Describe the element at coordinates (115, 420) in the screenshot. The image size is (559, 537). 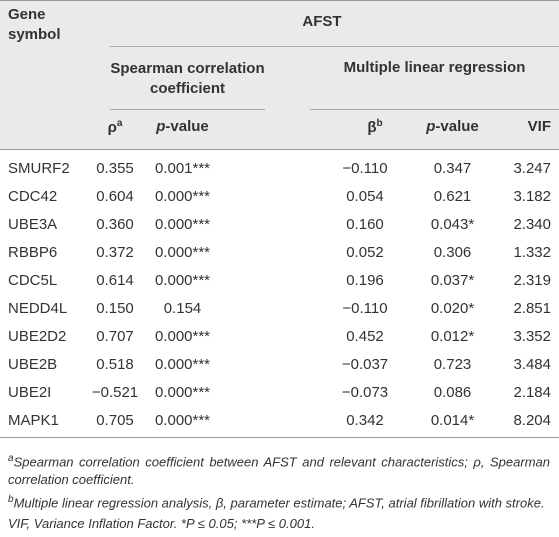
I see `cell: 0.705` at that location.